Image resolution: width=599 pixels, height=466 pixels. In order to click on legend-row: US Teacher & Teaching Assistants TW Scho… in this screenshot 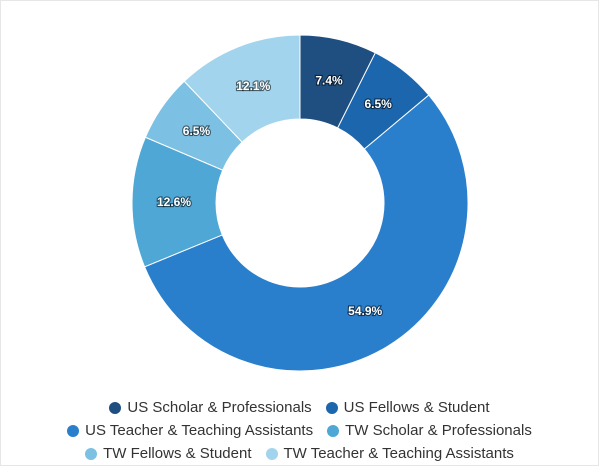, I will do `click(299, 430)`.